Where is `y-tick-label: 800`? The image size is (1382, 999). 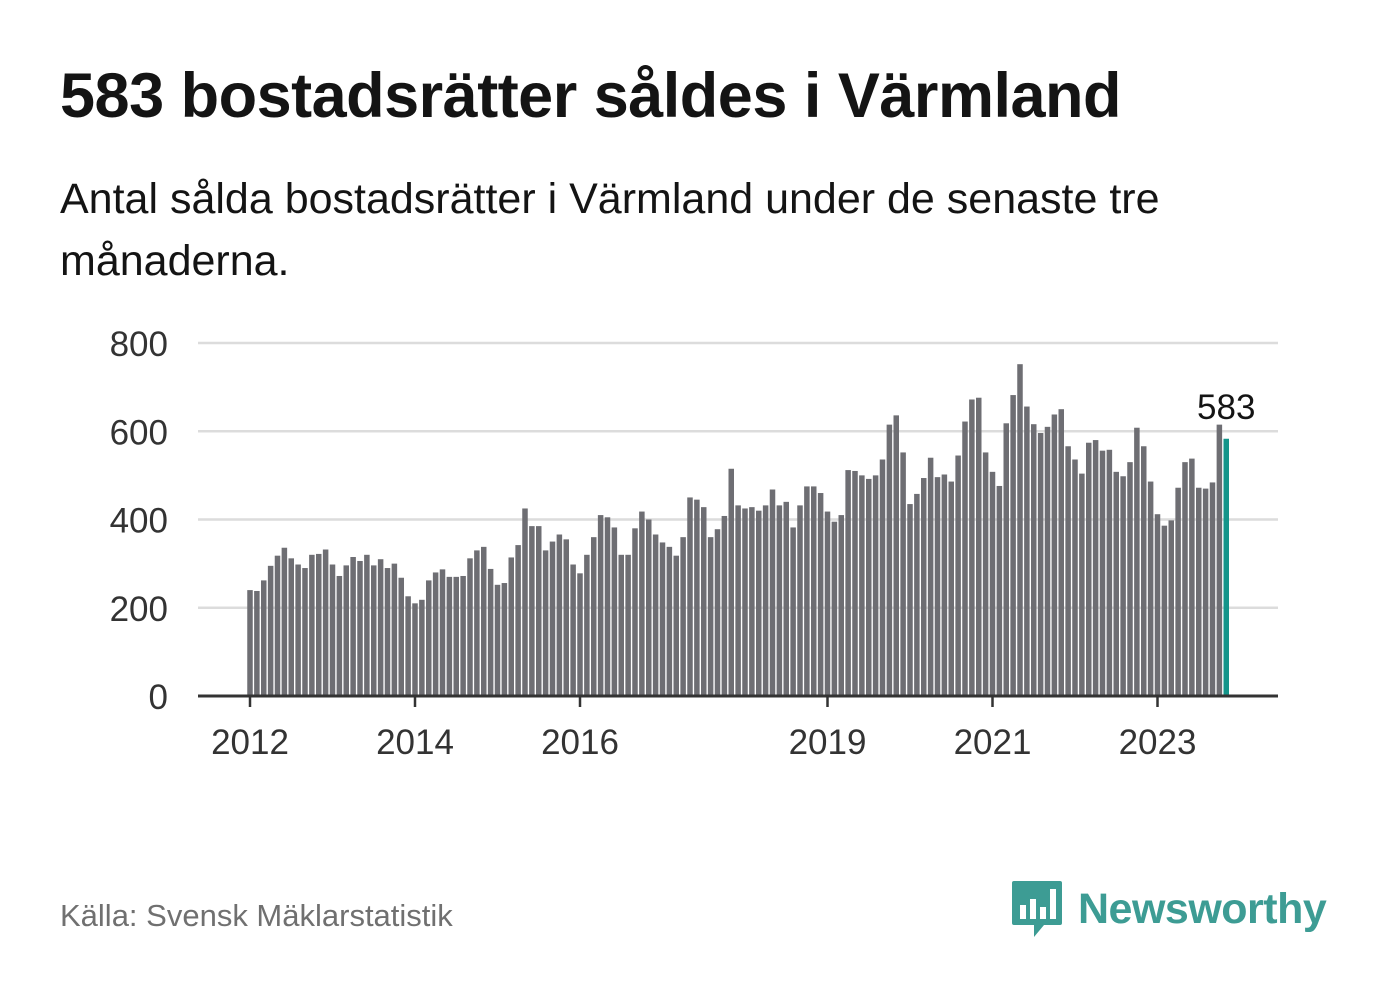
y-tick-label: 800 is located at coordinates (139, 344).